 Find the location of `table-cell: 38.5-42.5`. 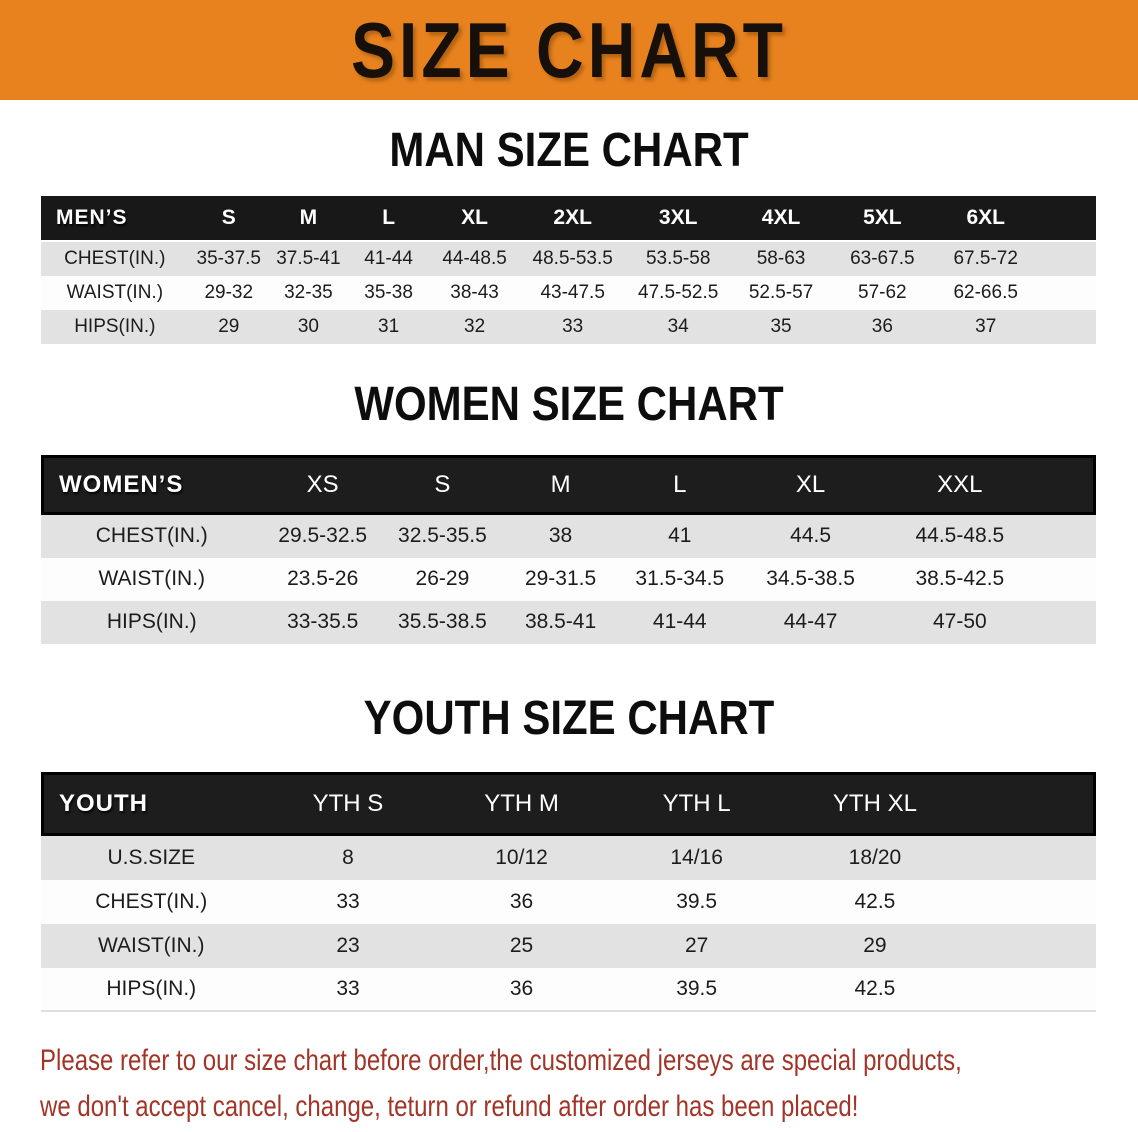

table-cell: 38.5-42.5 is located at coordinates (960, 579).